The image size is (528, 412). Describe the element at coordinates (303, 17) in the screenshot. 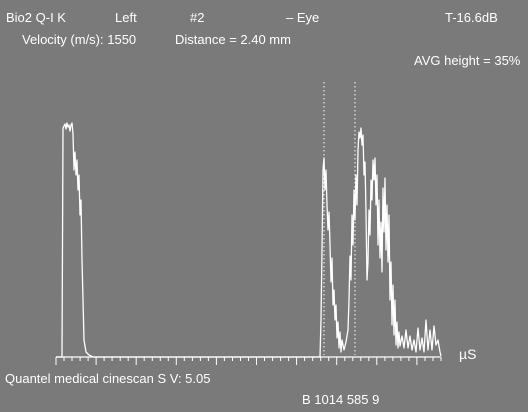

I see `mode-label: – Eye` at that location.